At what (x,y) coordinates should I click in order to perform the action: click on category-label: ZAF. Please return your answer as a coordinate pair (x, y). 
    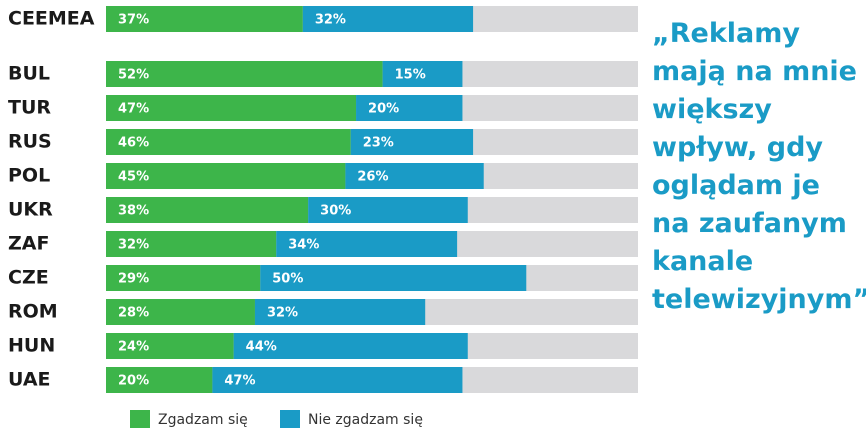
    Looking at the image, I should click on (28, 244).